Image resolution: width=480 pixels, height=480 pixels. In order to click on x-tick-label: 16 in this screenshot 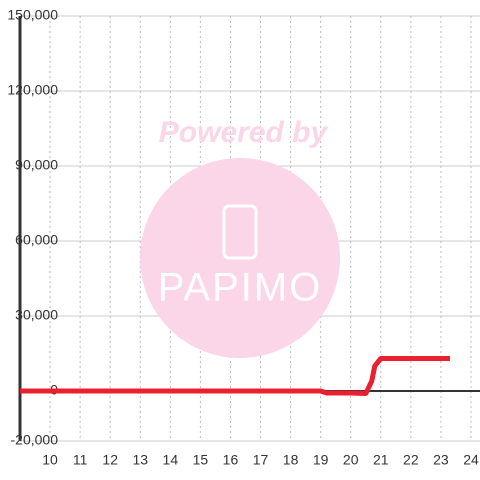, I will do `click(231, 460)`.